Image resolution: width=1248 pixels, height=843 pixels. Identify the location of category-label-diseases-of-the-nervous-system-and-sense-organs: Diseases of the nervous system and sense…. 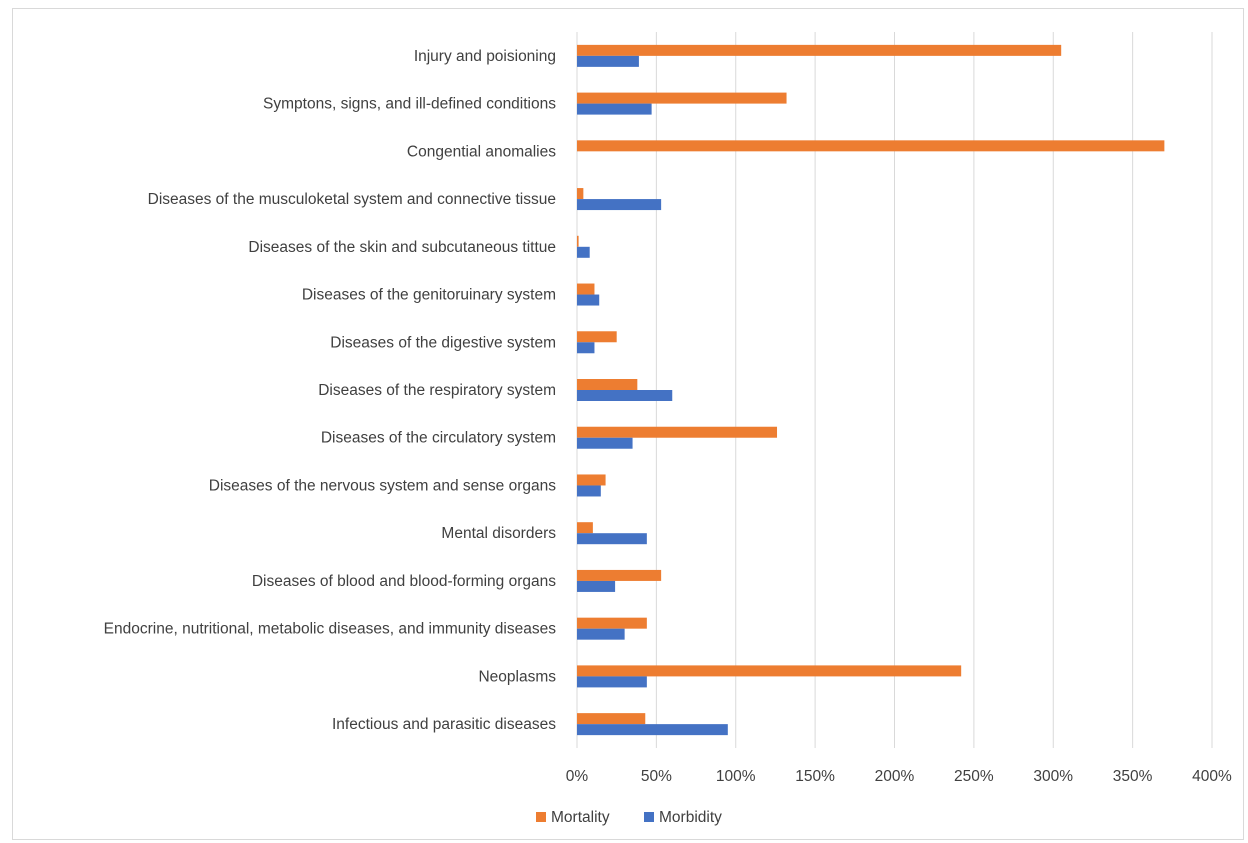
(382, 485).